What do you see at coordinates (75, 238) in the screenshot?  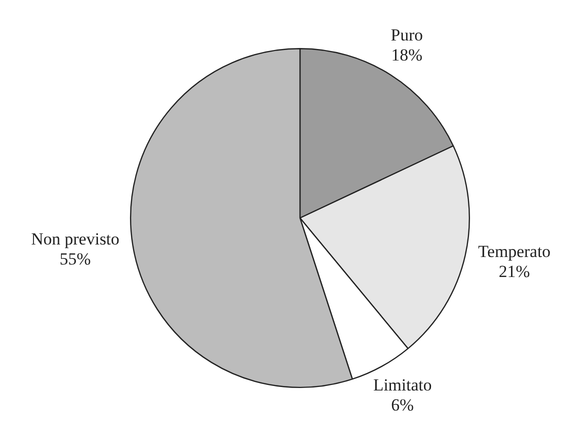 I see `slice-label: Non previsto` at bounding box center [75, 238].